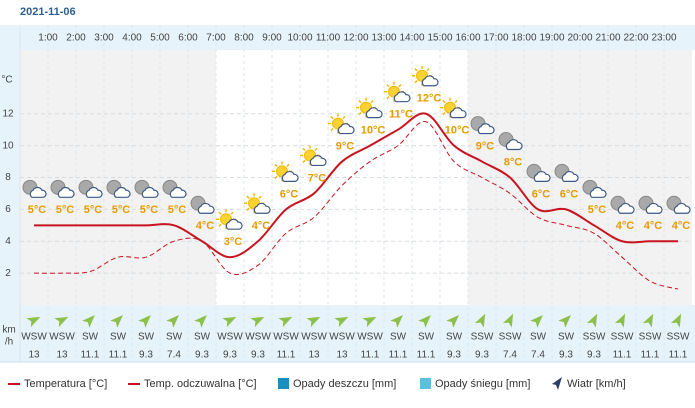 This screenshot has height=408, width=695. I want to click on legend-label: Wiatr [km/h], so click(596, 384).